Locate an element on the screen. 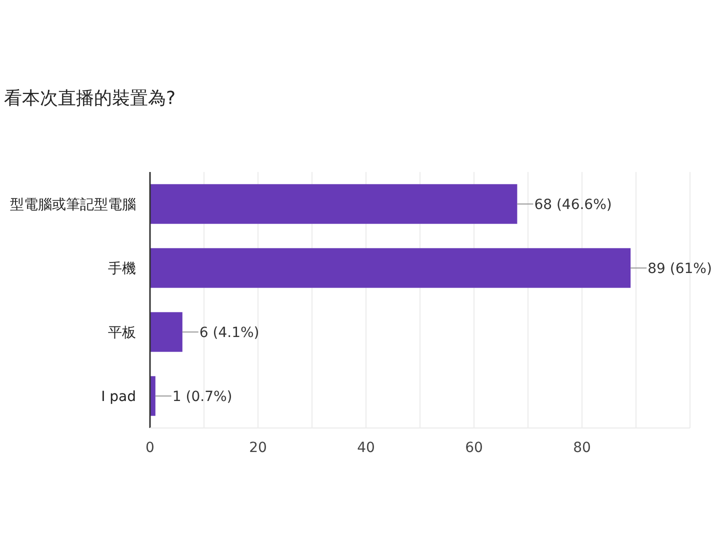 The height and width of the screenshot is (540, 714). x-tick-label: 0 is located at coordinates (150, 448).